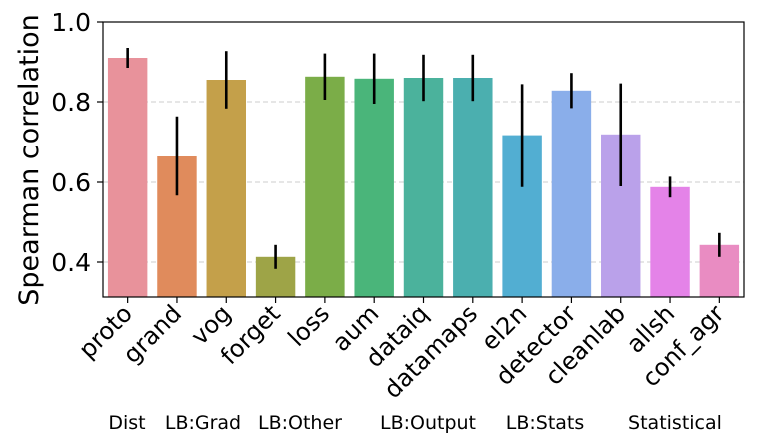  I want to click on group-label: Statistical, so click(675, 423).